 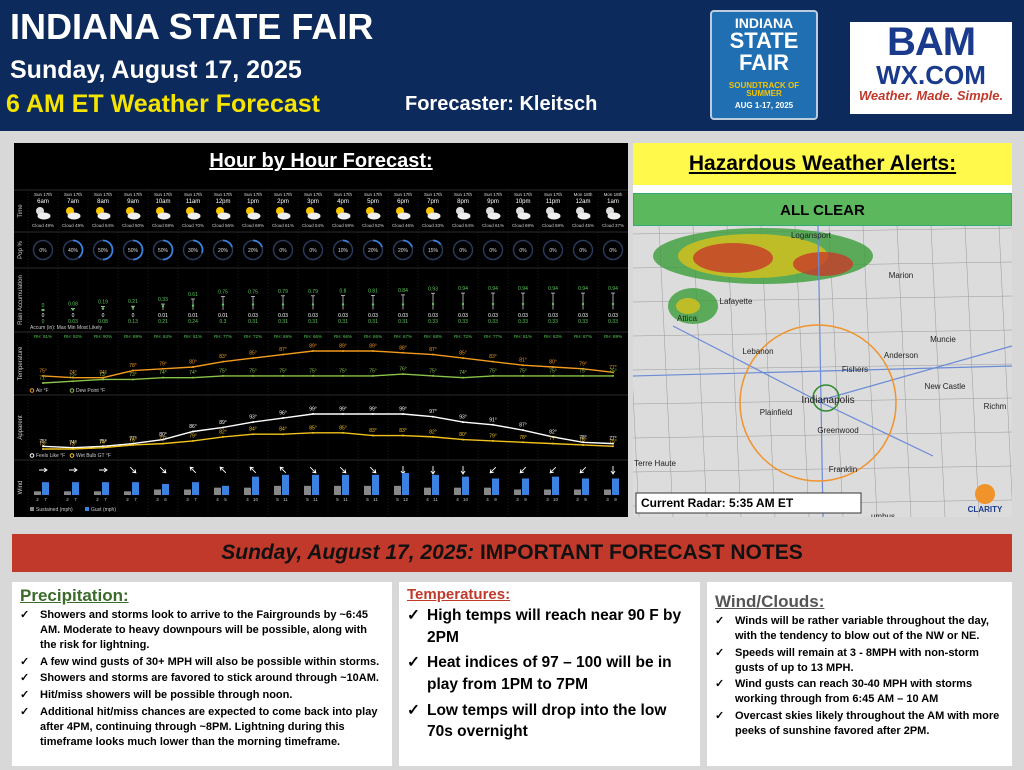 What do you see at coordinates (223, 357) in the screenshot?
I see `value-label: 83°` at bounding box center [223, 357].